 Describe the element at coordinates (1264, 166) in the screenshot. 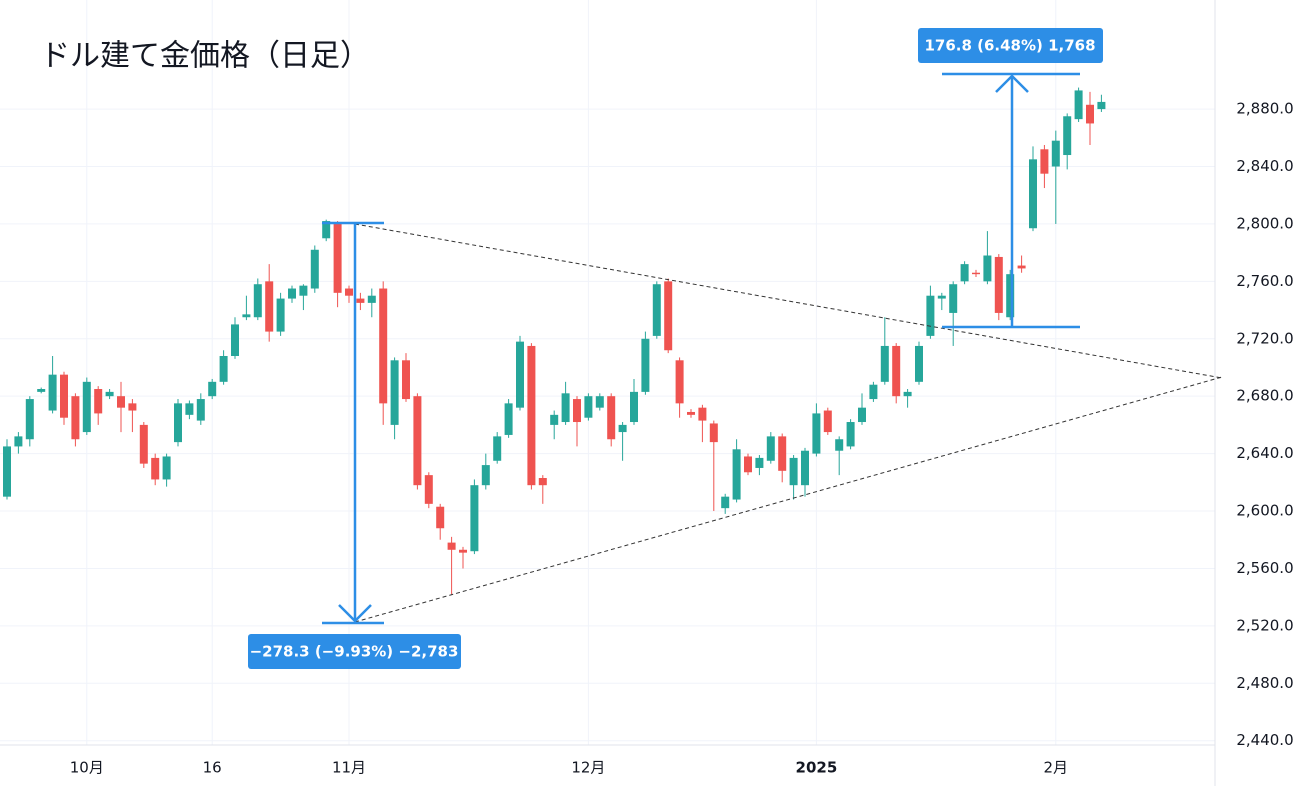

I see `y-tick-label: 2,840.0` at that location.